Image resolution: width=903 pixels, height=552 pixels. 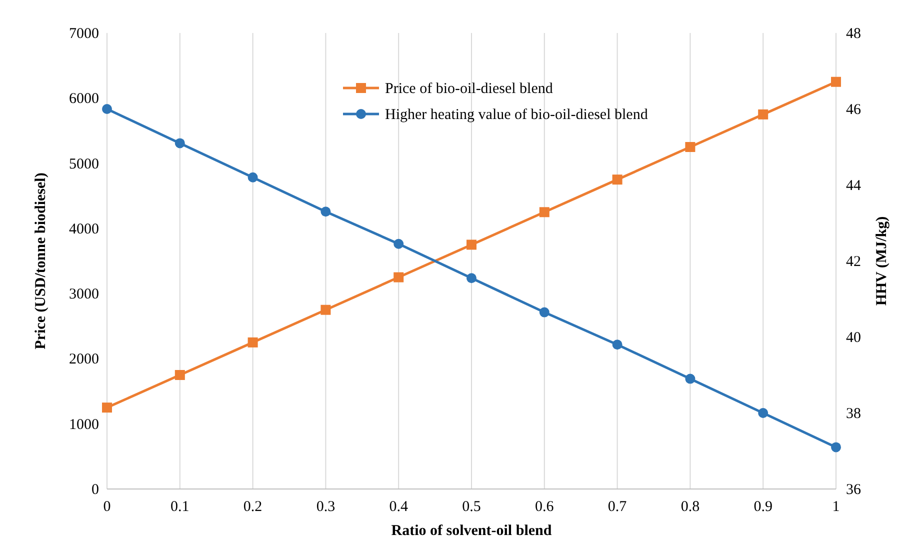 What do you see at coordinates (854, 490) in the screenshot?
I see `y2-tick-label: 36` at bounding box center [854, 490].